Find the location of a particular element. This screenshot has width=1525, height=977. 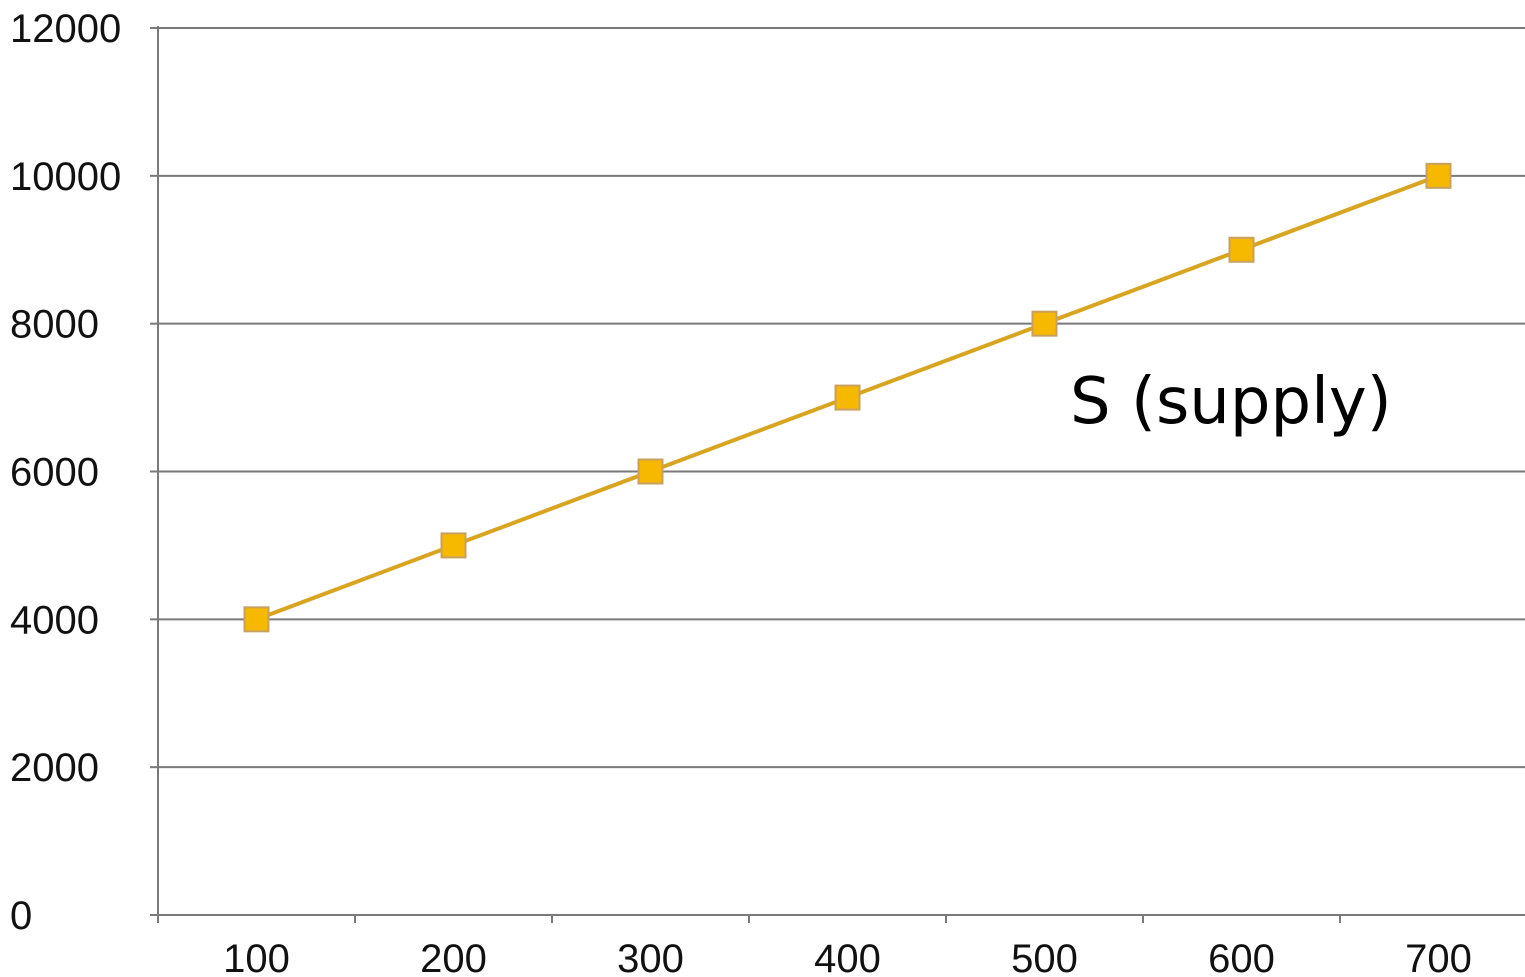

x-tick-labels: 100 200 300 400 500 600 700 is located at coordinates (847, 957).